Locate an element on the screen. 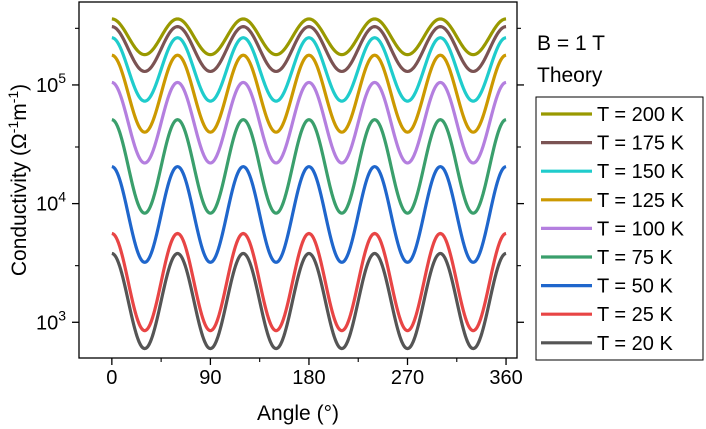 Image resolution: width=706 pixels, height=429 pixels. legend-label: T = 50 K is located at coordinates (635, 287).